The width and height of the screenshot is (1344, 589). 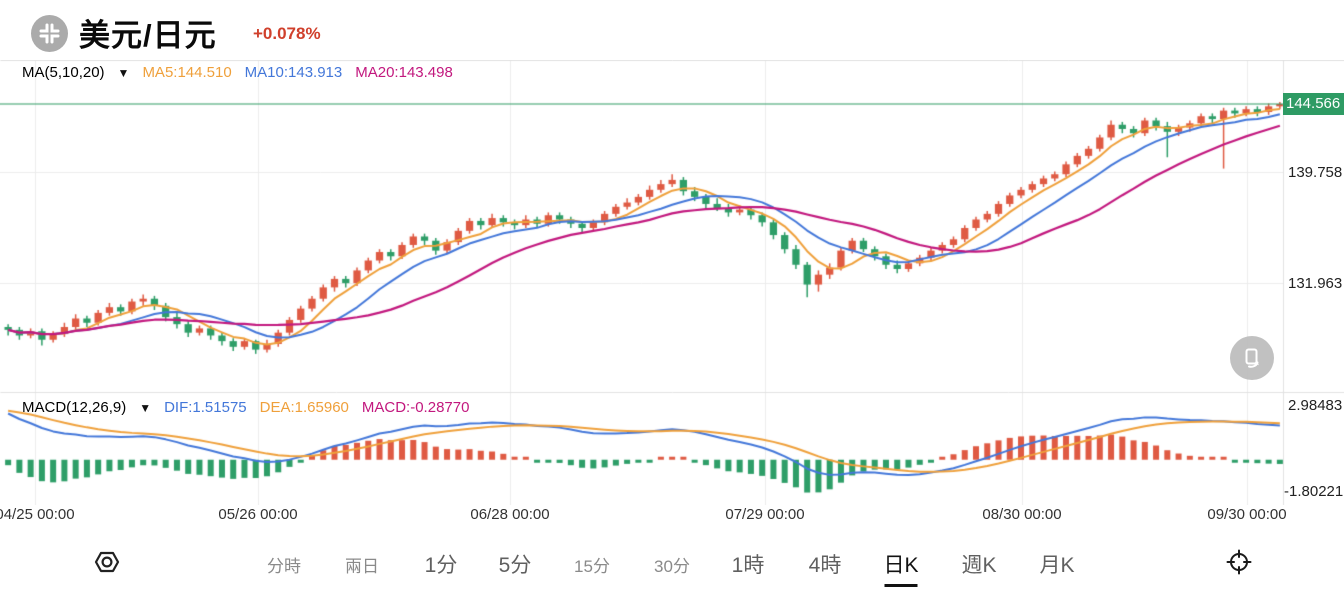 I want to click on macd-value: MACD:-0.28770, so click(x=415, y=407).